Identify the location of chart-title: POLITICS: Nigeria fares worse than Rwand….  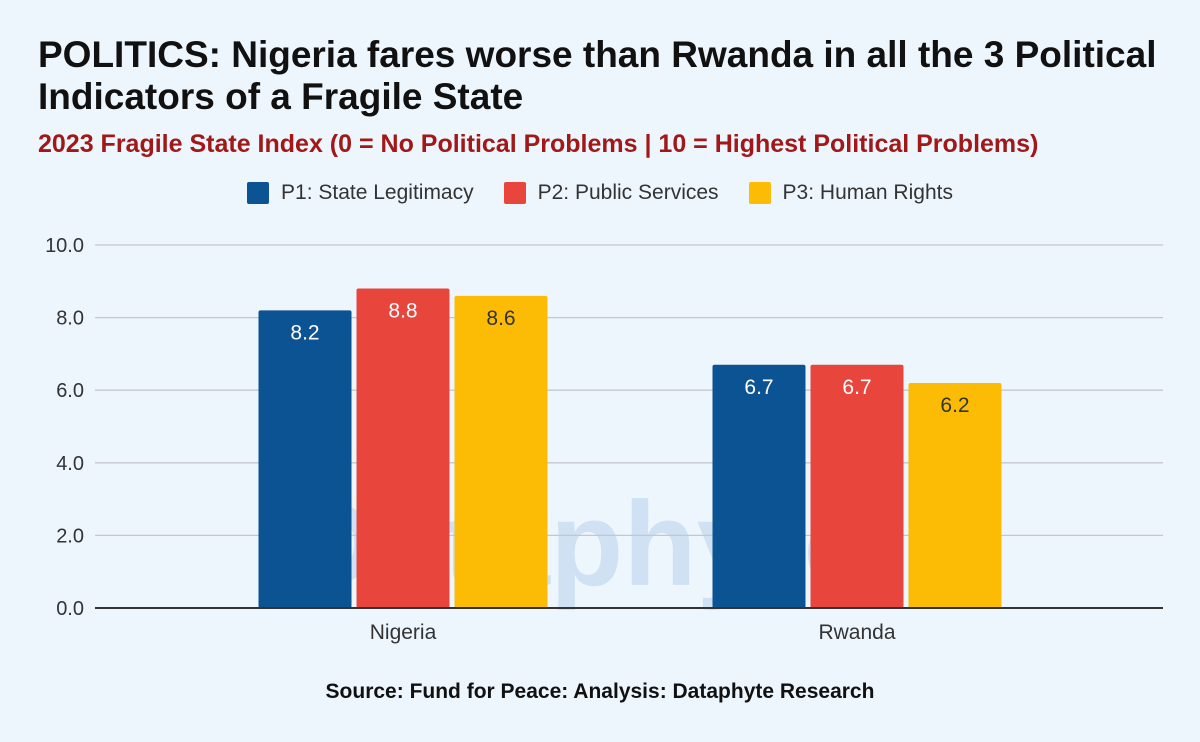
(597, 75).